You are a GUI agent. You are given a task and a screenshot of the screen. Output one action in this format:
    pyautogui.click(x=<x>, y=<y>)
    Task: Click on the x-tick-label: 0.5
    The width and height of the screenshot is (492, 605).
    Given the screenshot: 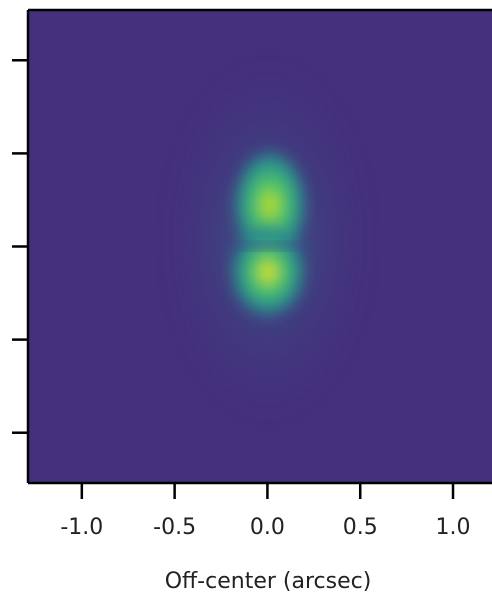 What is the action you would take?
    pyautogui.click(x=360, y=527)
    